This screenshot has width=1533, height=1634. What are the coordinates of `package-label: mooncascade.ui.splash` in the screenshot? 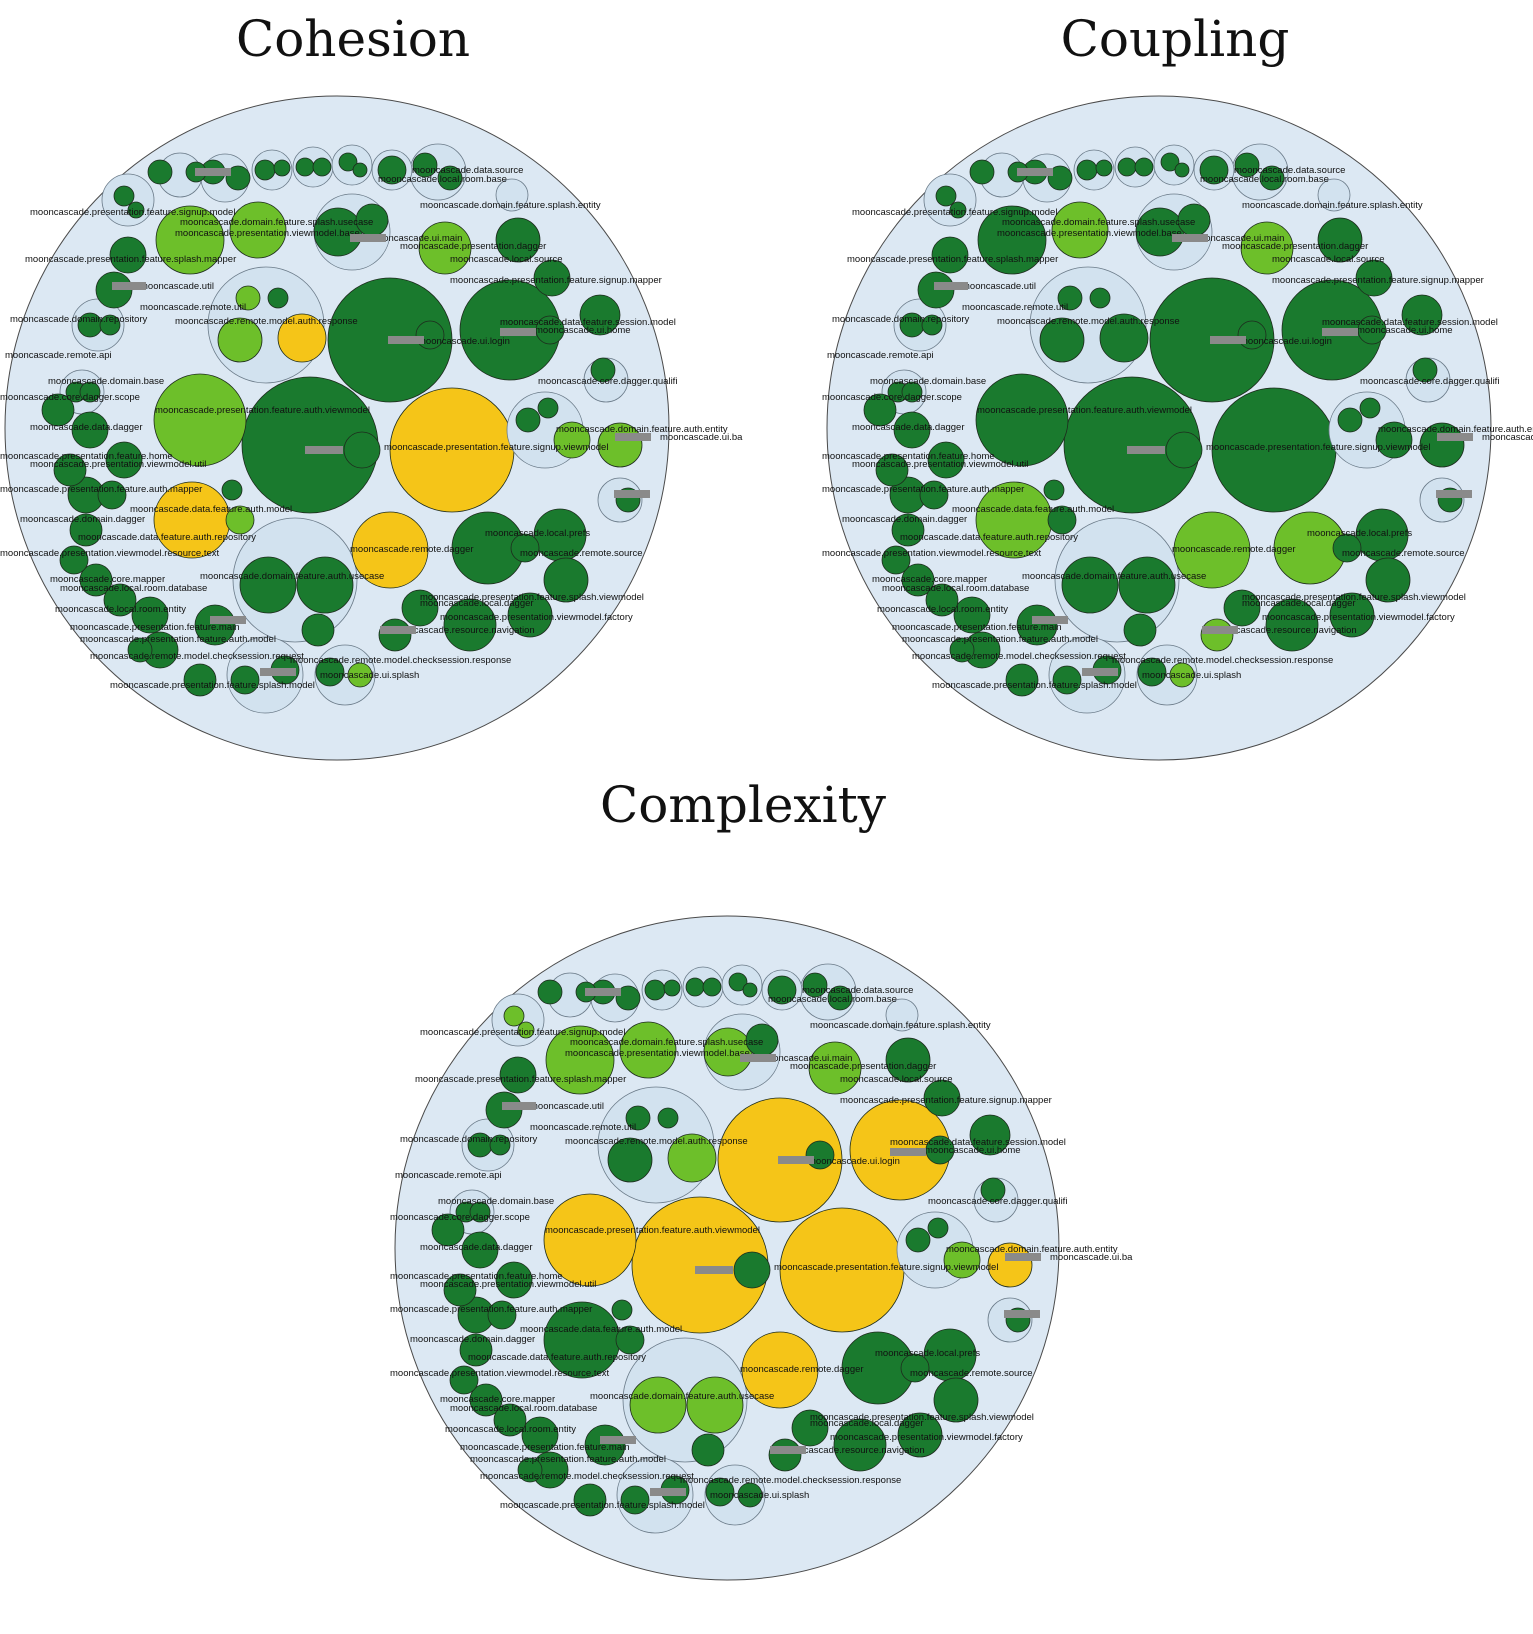 It's located at (759, 1495).